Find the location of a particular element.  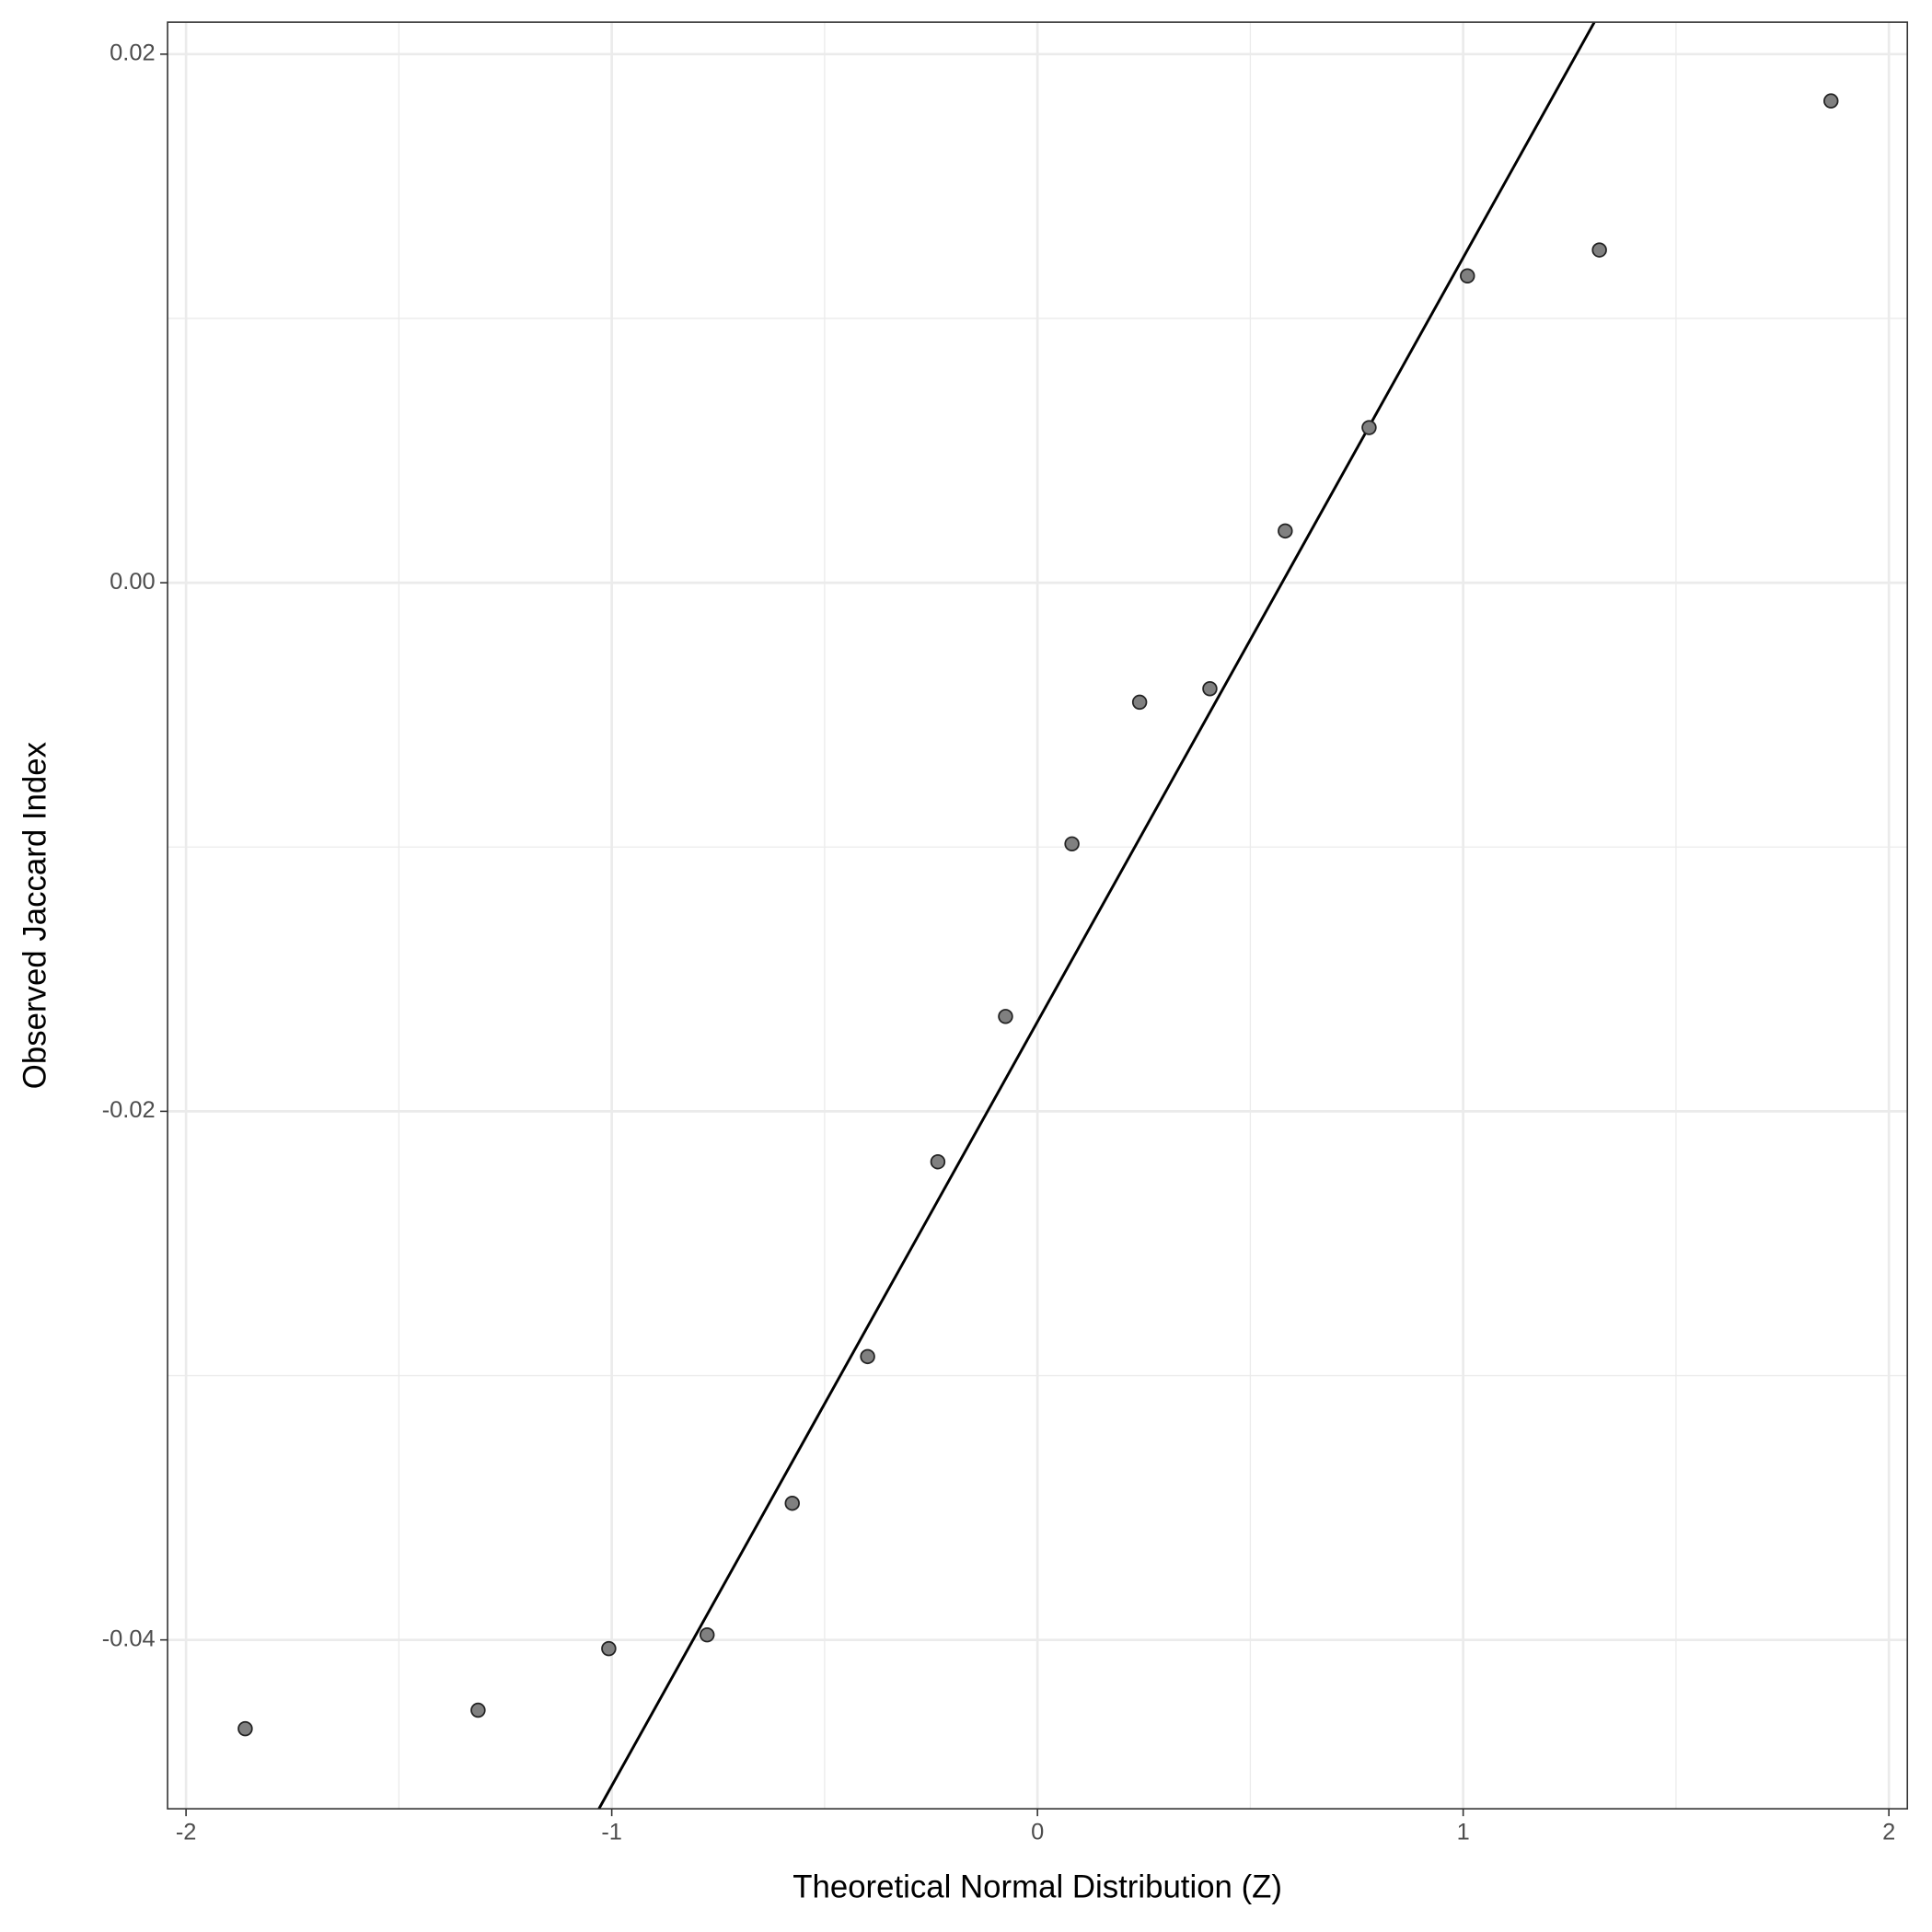

x-axis-title: Theoretical Normal Distribution (Z) is located at coordinates (1037, 1886).